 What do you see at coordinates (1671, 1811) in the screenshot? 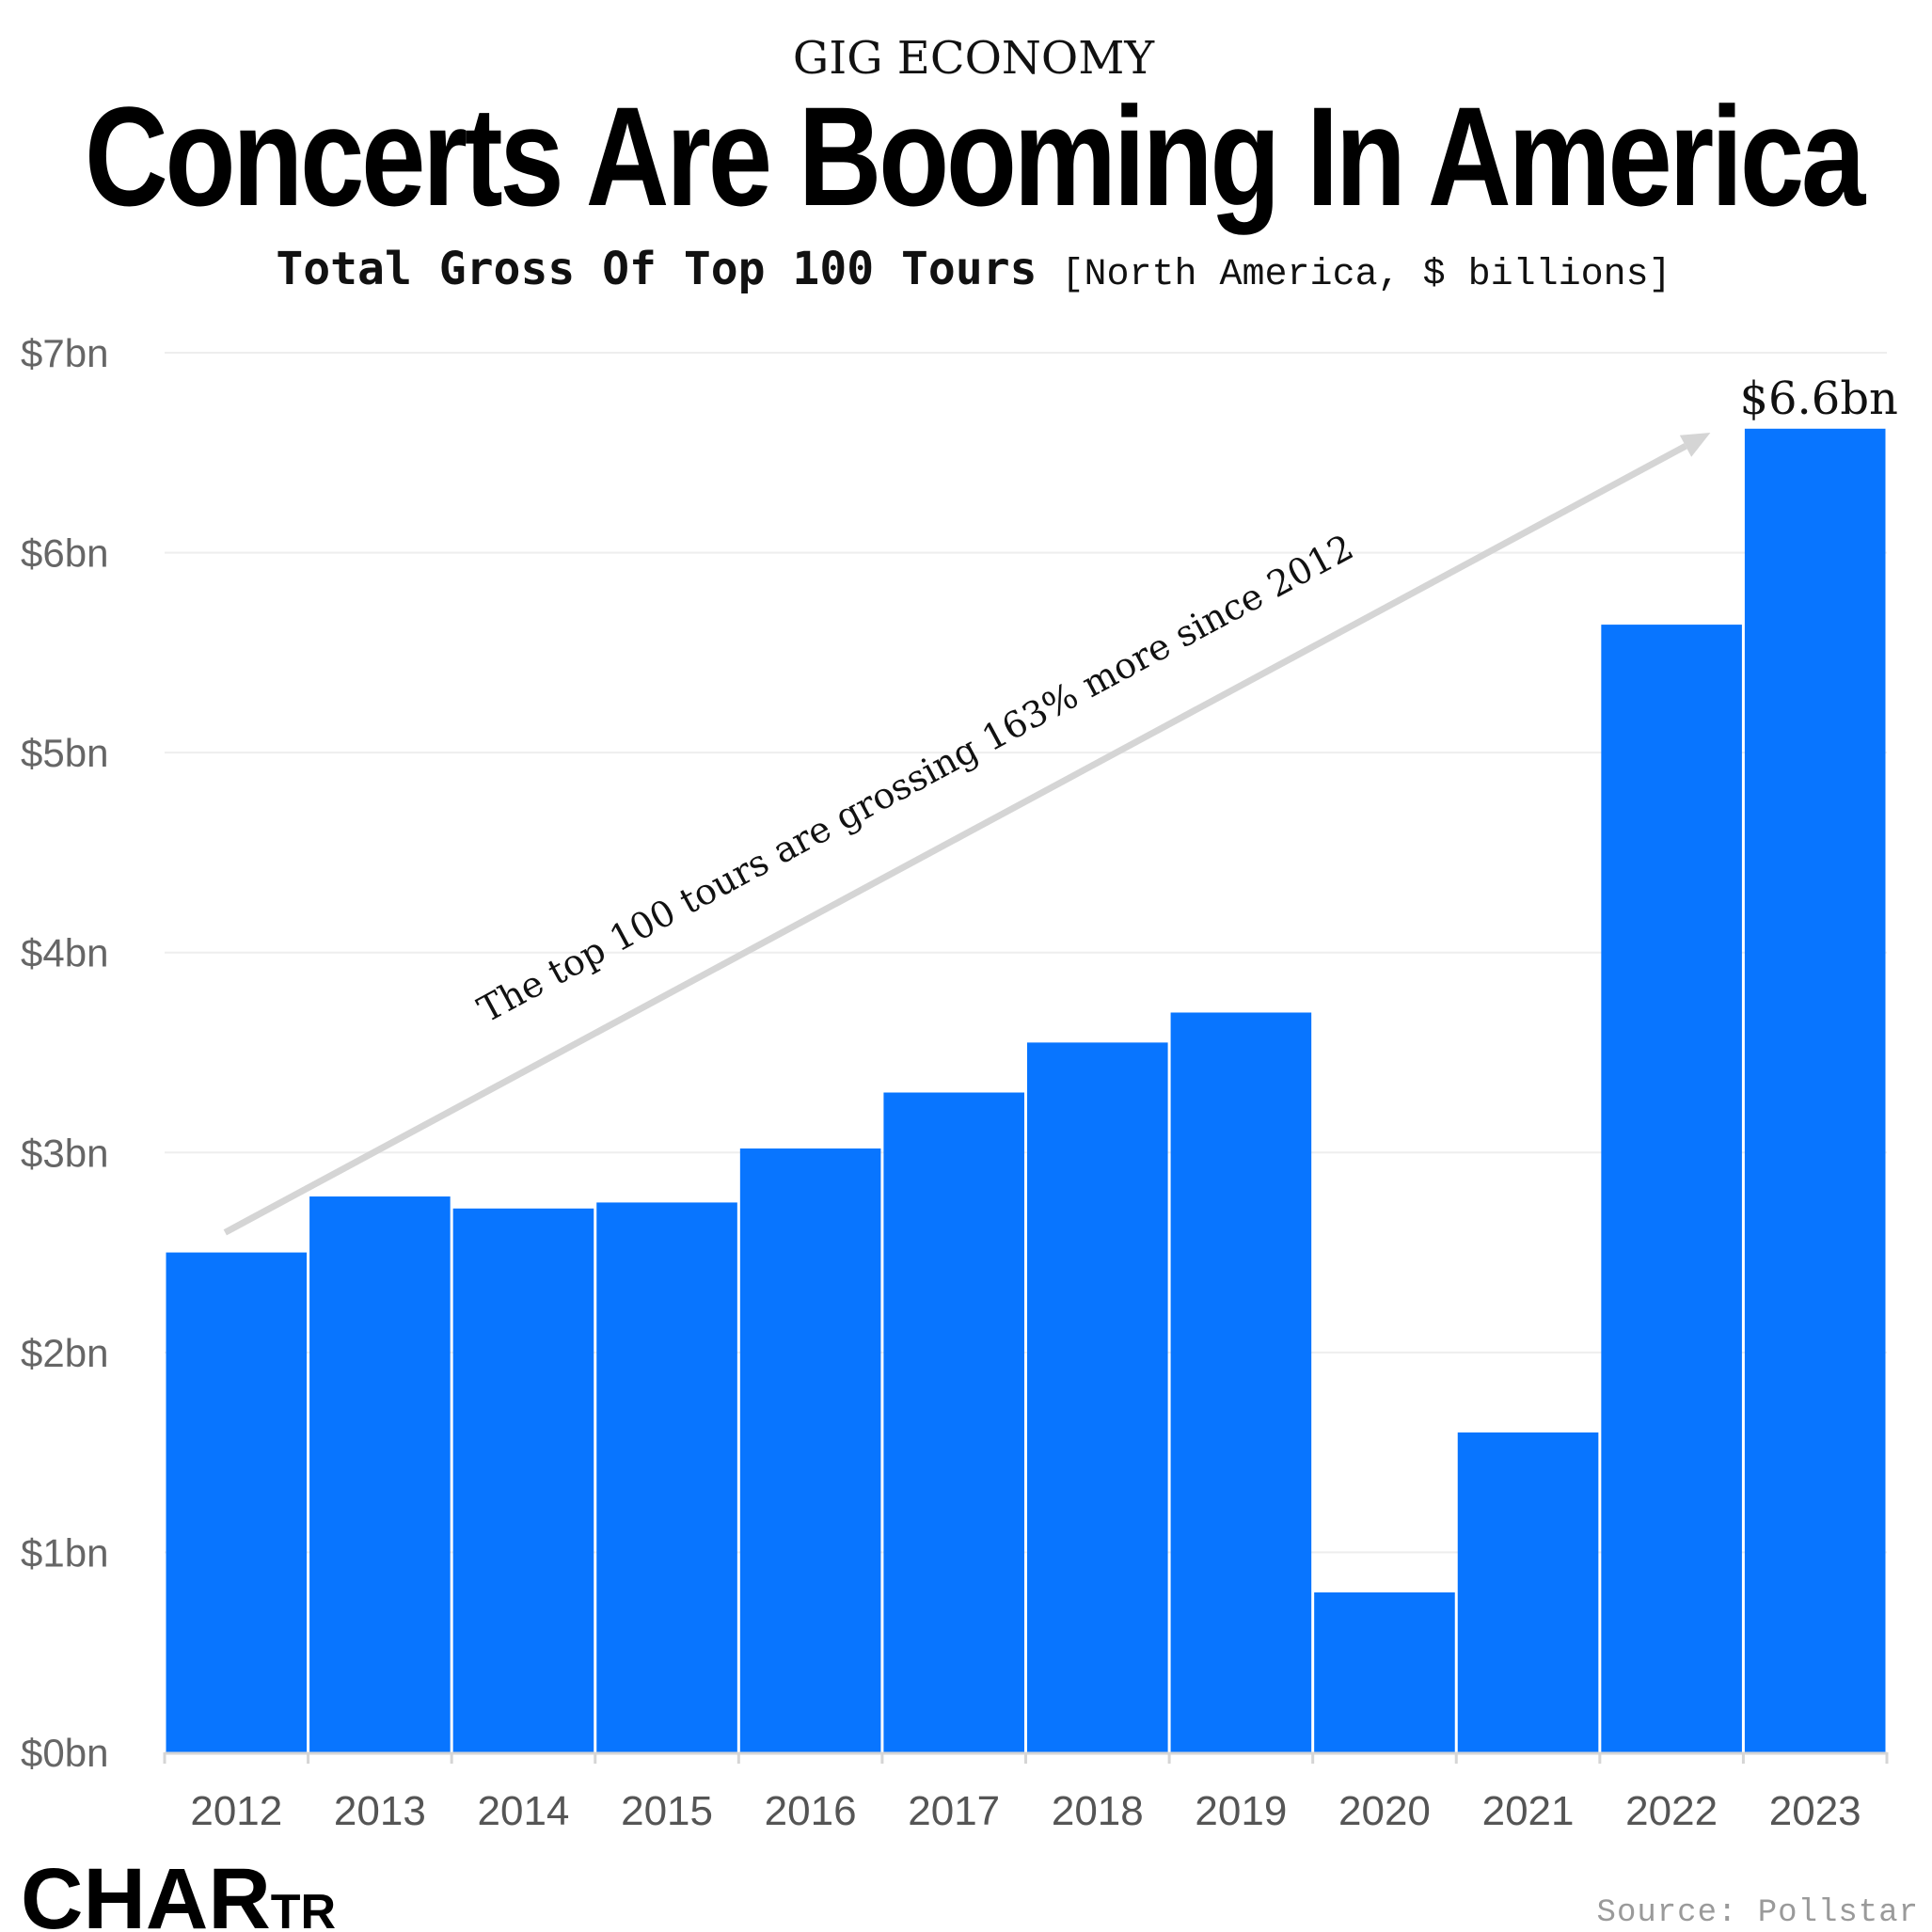
I see `x-tick-label: 2022` at bounding box center [1671, 1811].